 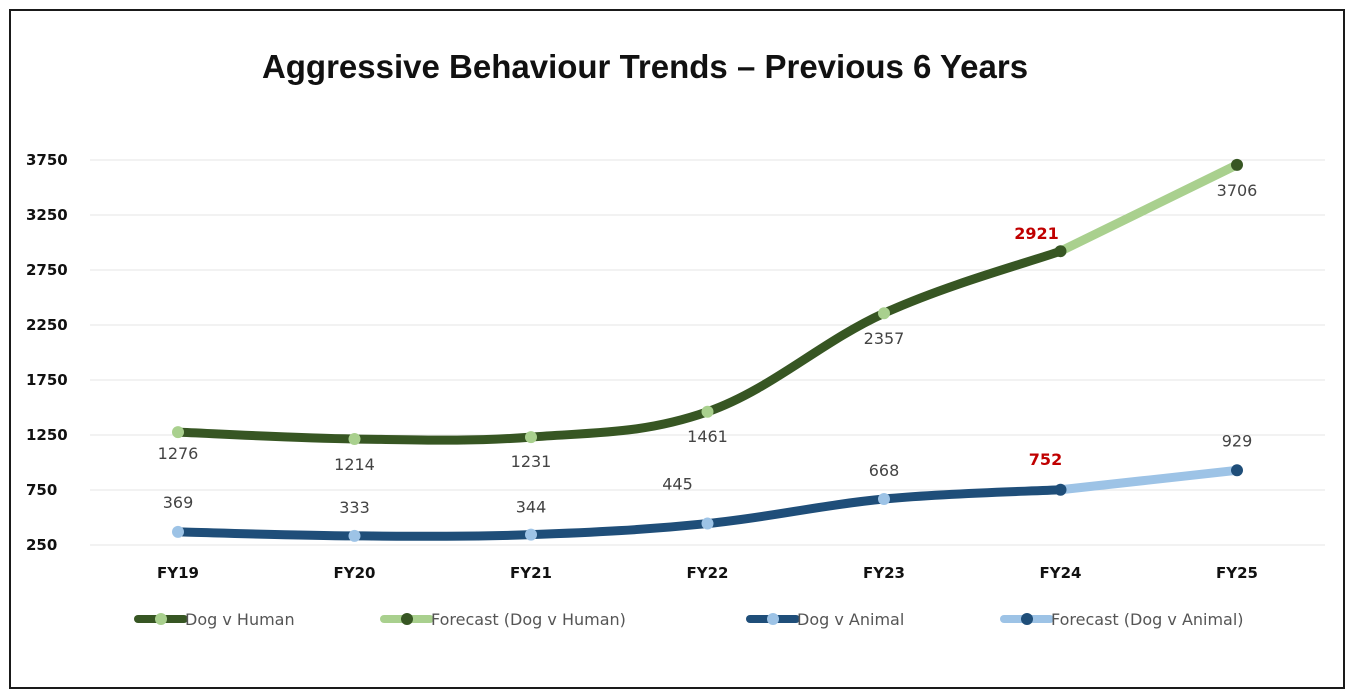 What do you see at coordinates (708, 573) in the screenshot?
I see `x-tick-label: FY22` at bounding box center [708, 573].